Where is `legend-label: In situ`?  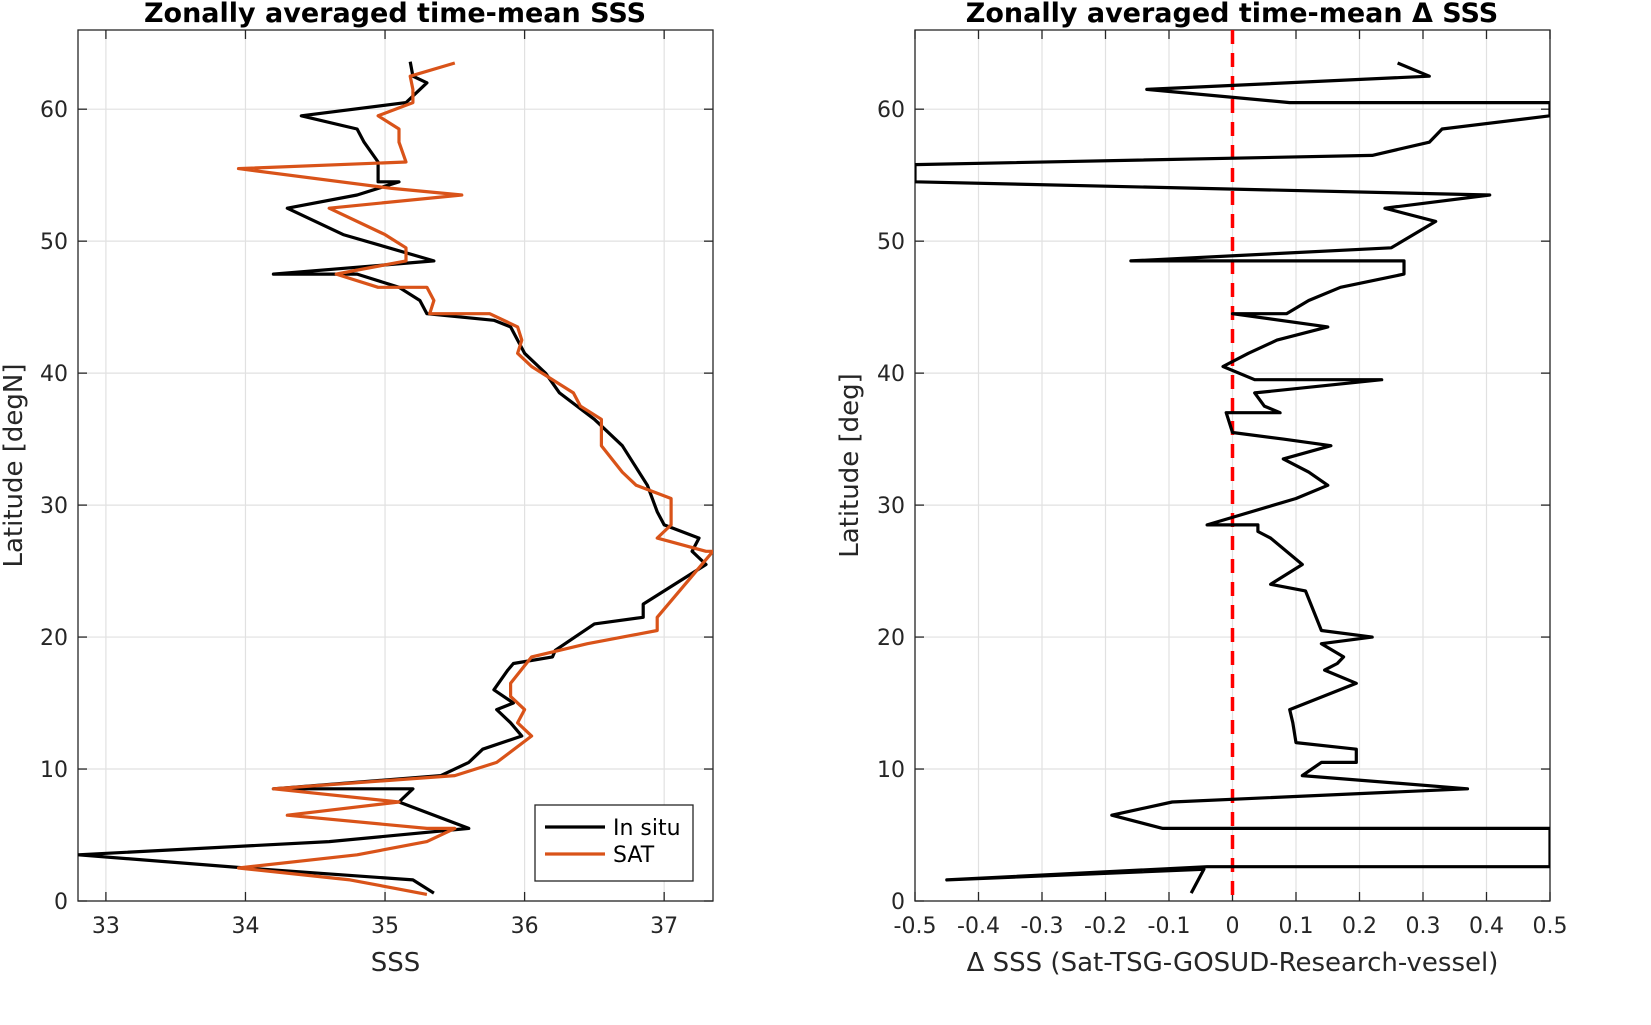
legend-label: In situ is located at coordinates (647, 828).